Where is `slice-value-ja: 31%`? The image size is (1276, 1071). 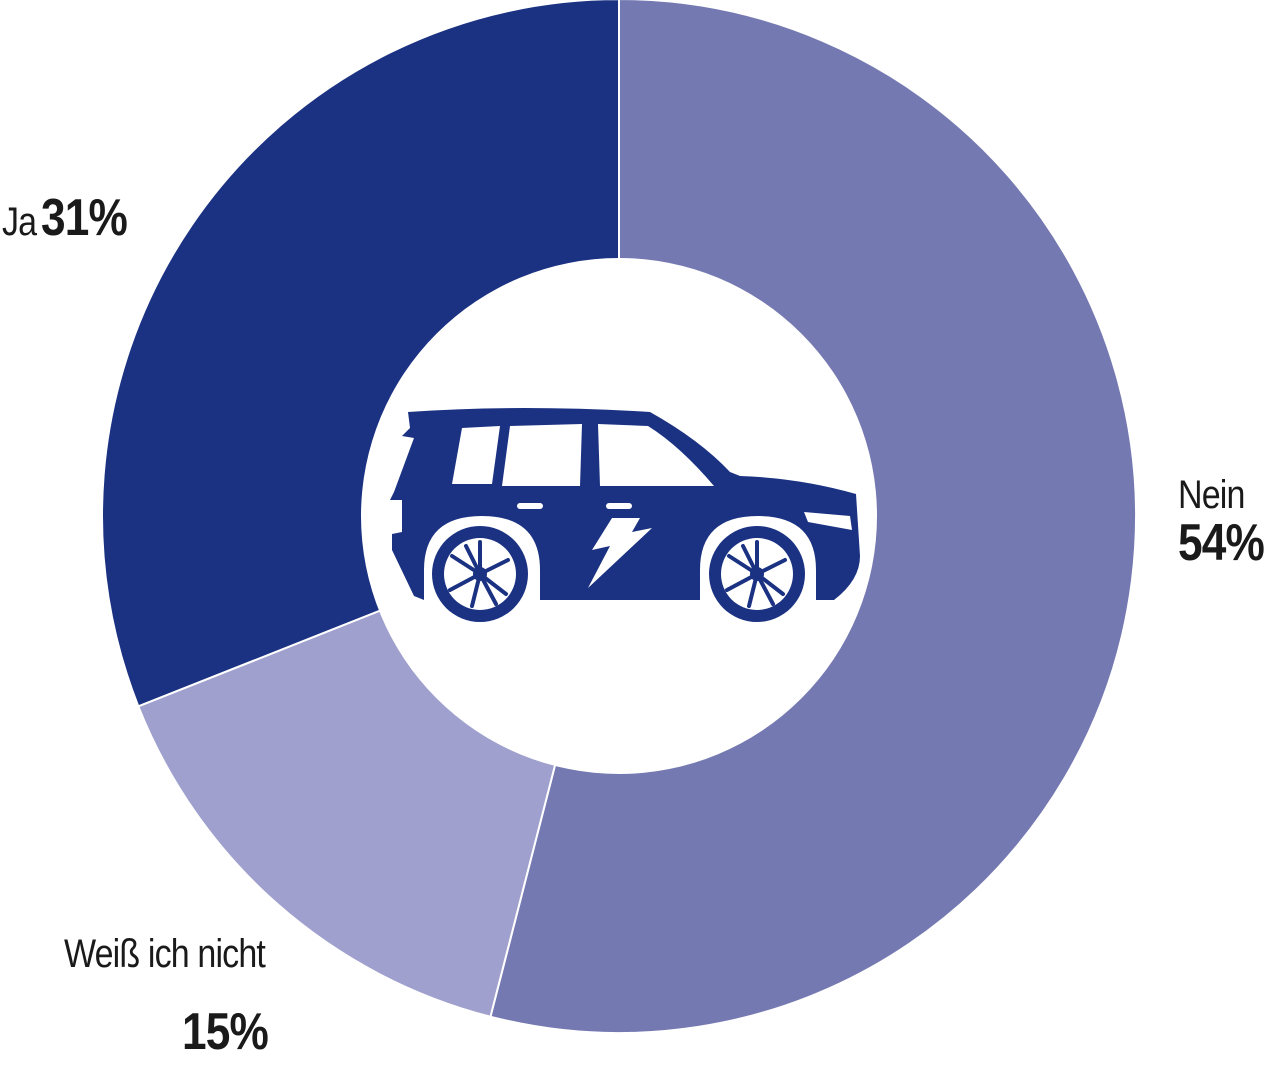 slice-value-ja: 31% is located at coordinates (84, 218).